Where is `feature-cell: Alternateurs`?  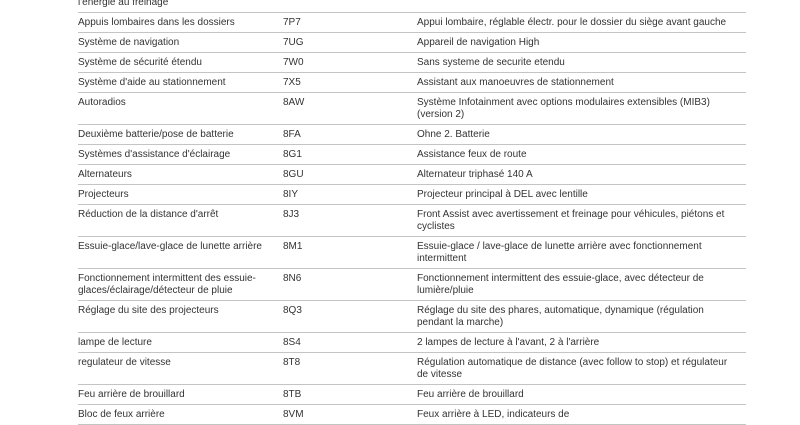
feature-cell: Alternateurs is located at coordinates (105, 174).